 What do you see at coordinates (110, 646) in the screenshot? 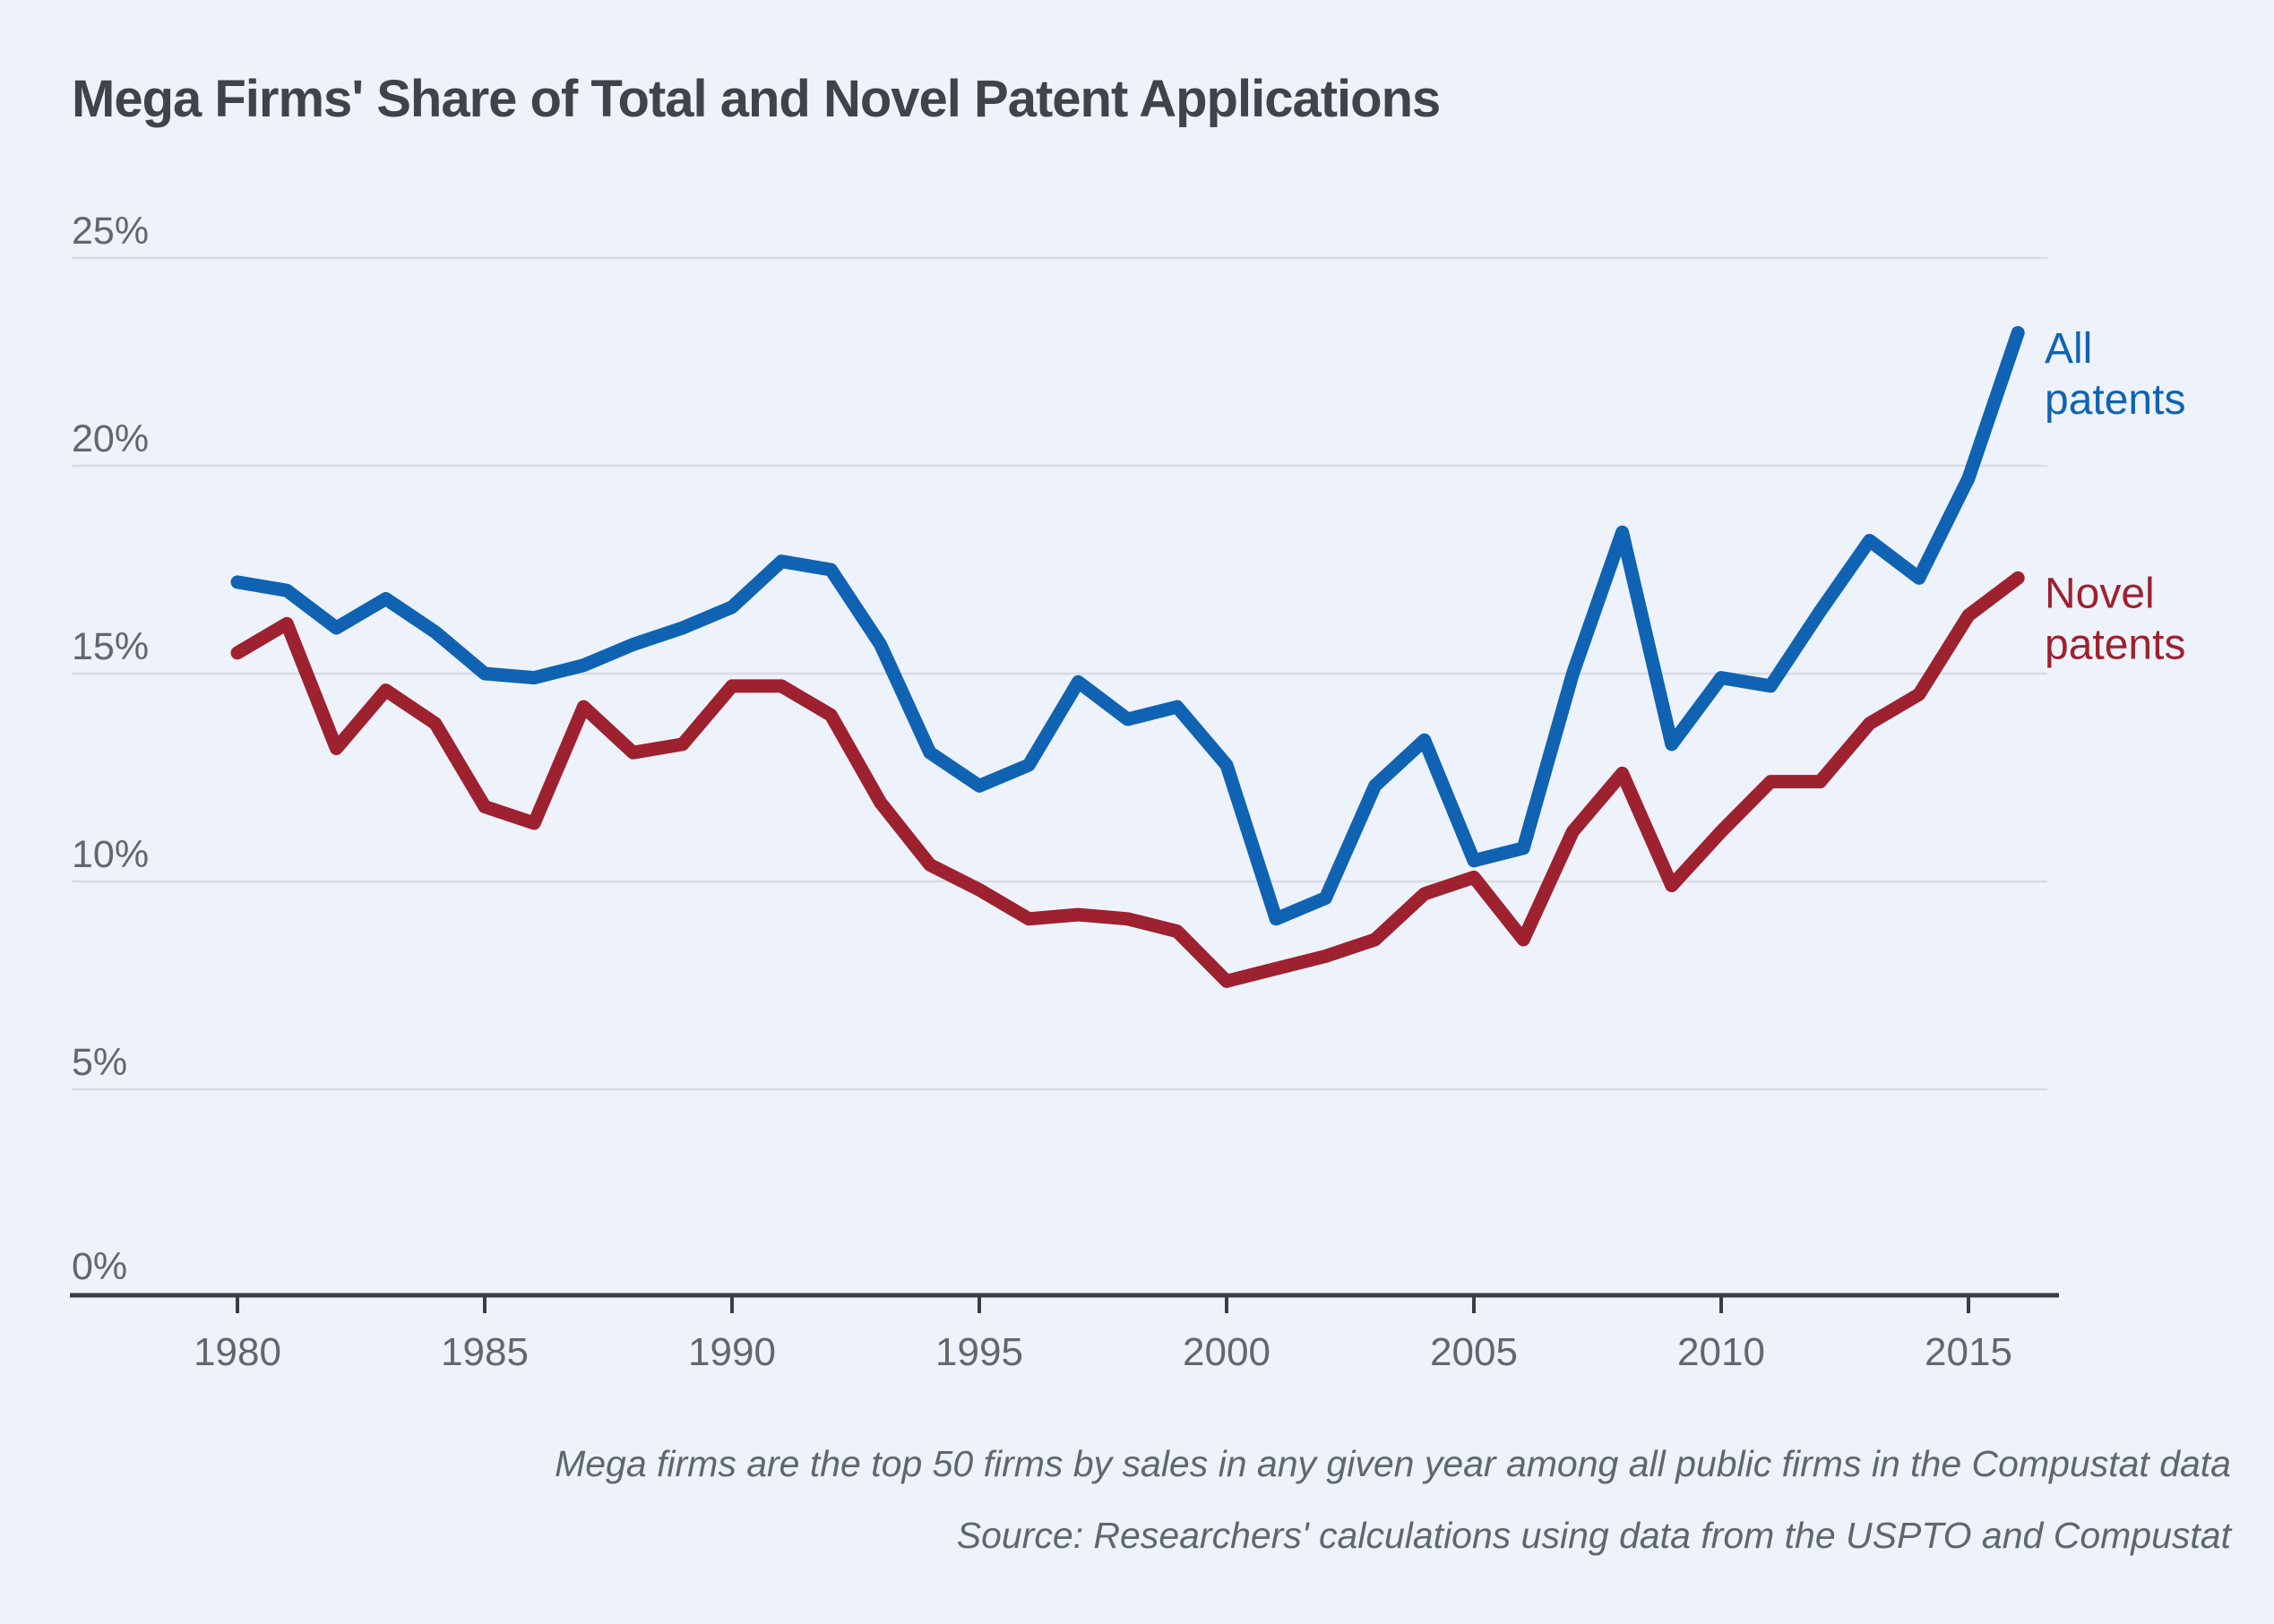
I see `y-tick-label-15: 15%` at bounding box center [110, 646].